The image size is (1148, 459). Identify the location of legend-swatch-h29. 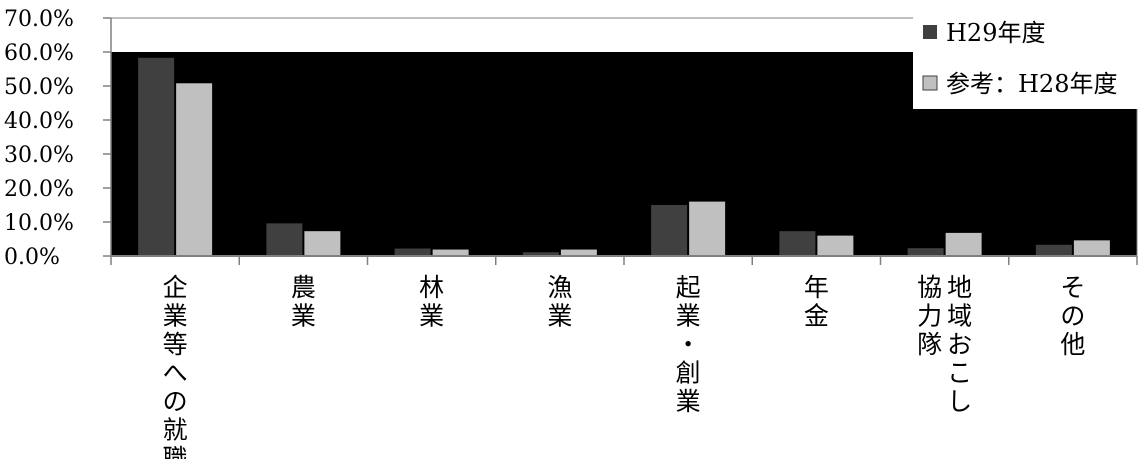
(930, 32).